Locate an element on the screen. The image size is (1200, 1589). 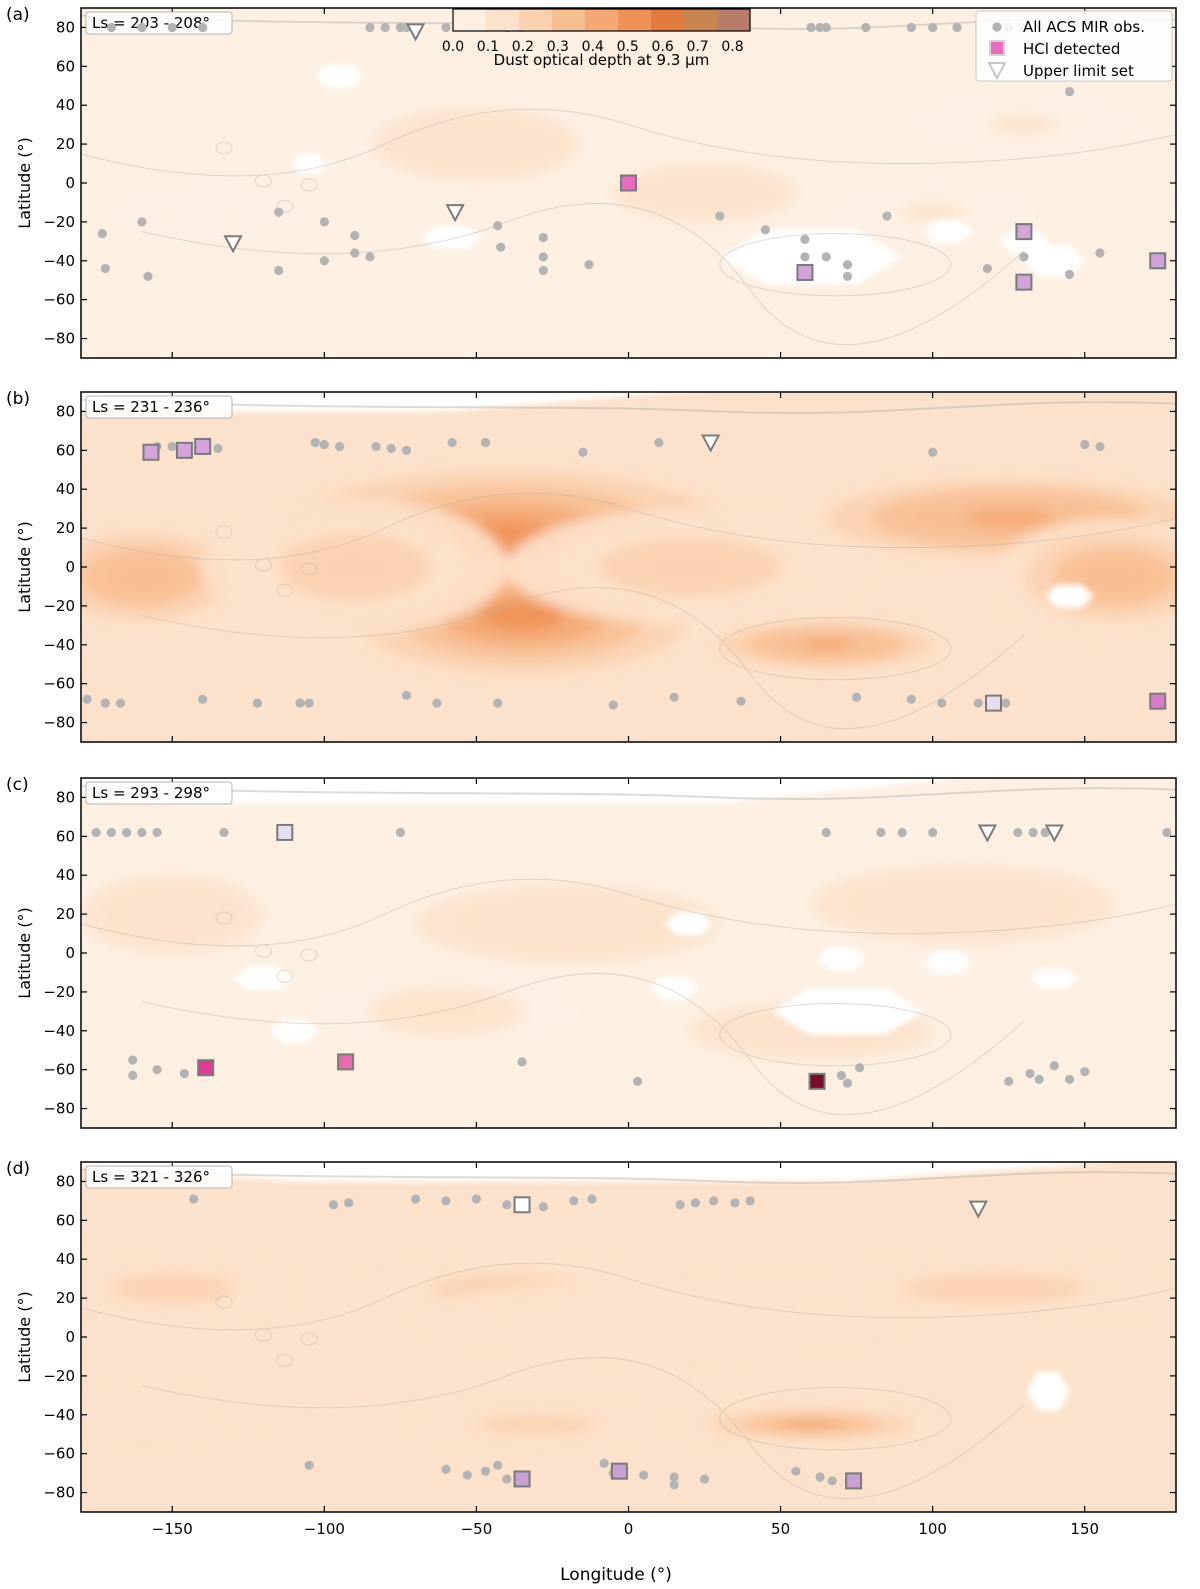
y-tick-label: 80 is located at coordinates (65, 411).